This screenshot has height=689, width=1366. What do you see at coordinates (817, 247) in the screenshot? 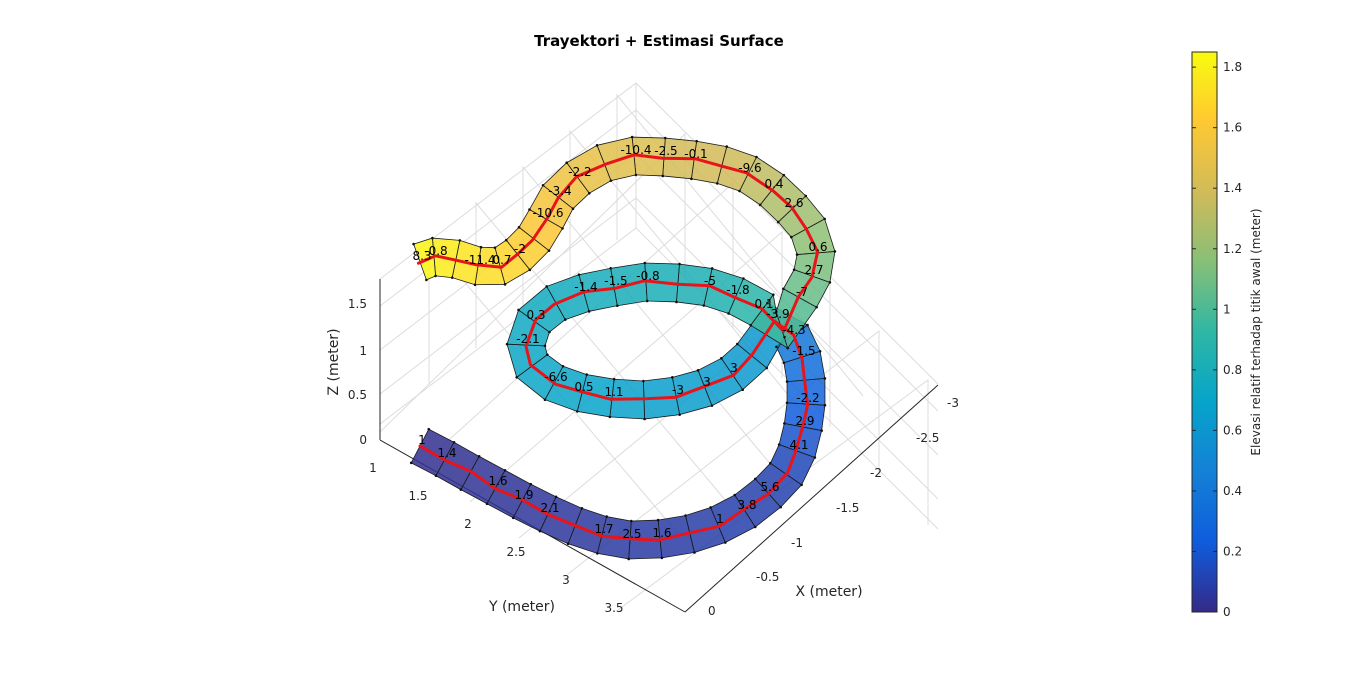
I see `segment-label: 0.6` at bounding box center [817, 247].